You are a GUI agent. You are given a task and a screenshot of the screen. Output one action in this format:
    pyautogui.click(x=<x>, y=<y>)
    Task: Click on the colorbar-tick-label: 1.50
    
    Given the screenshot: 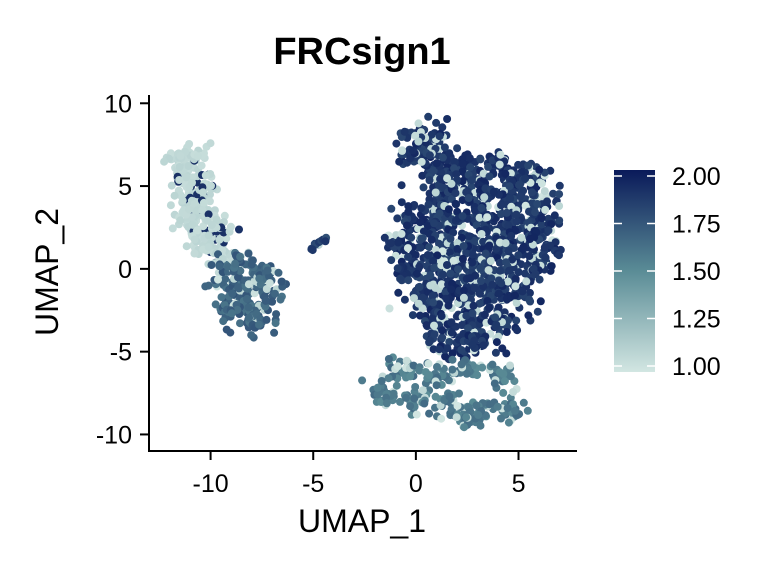 What is the action you would take?
    pyautogui.click(x=696, y=272)
    